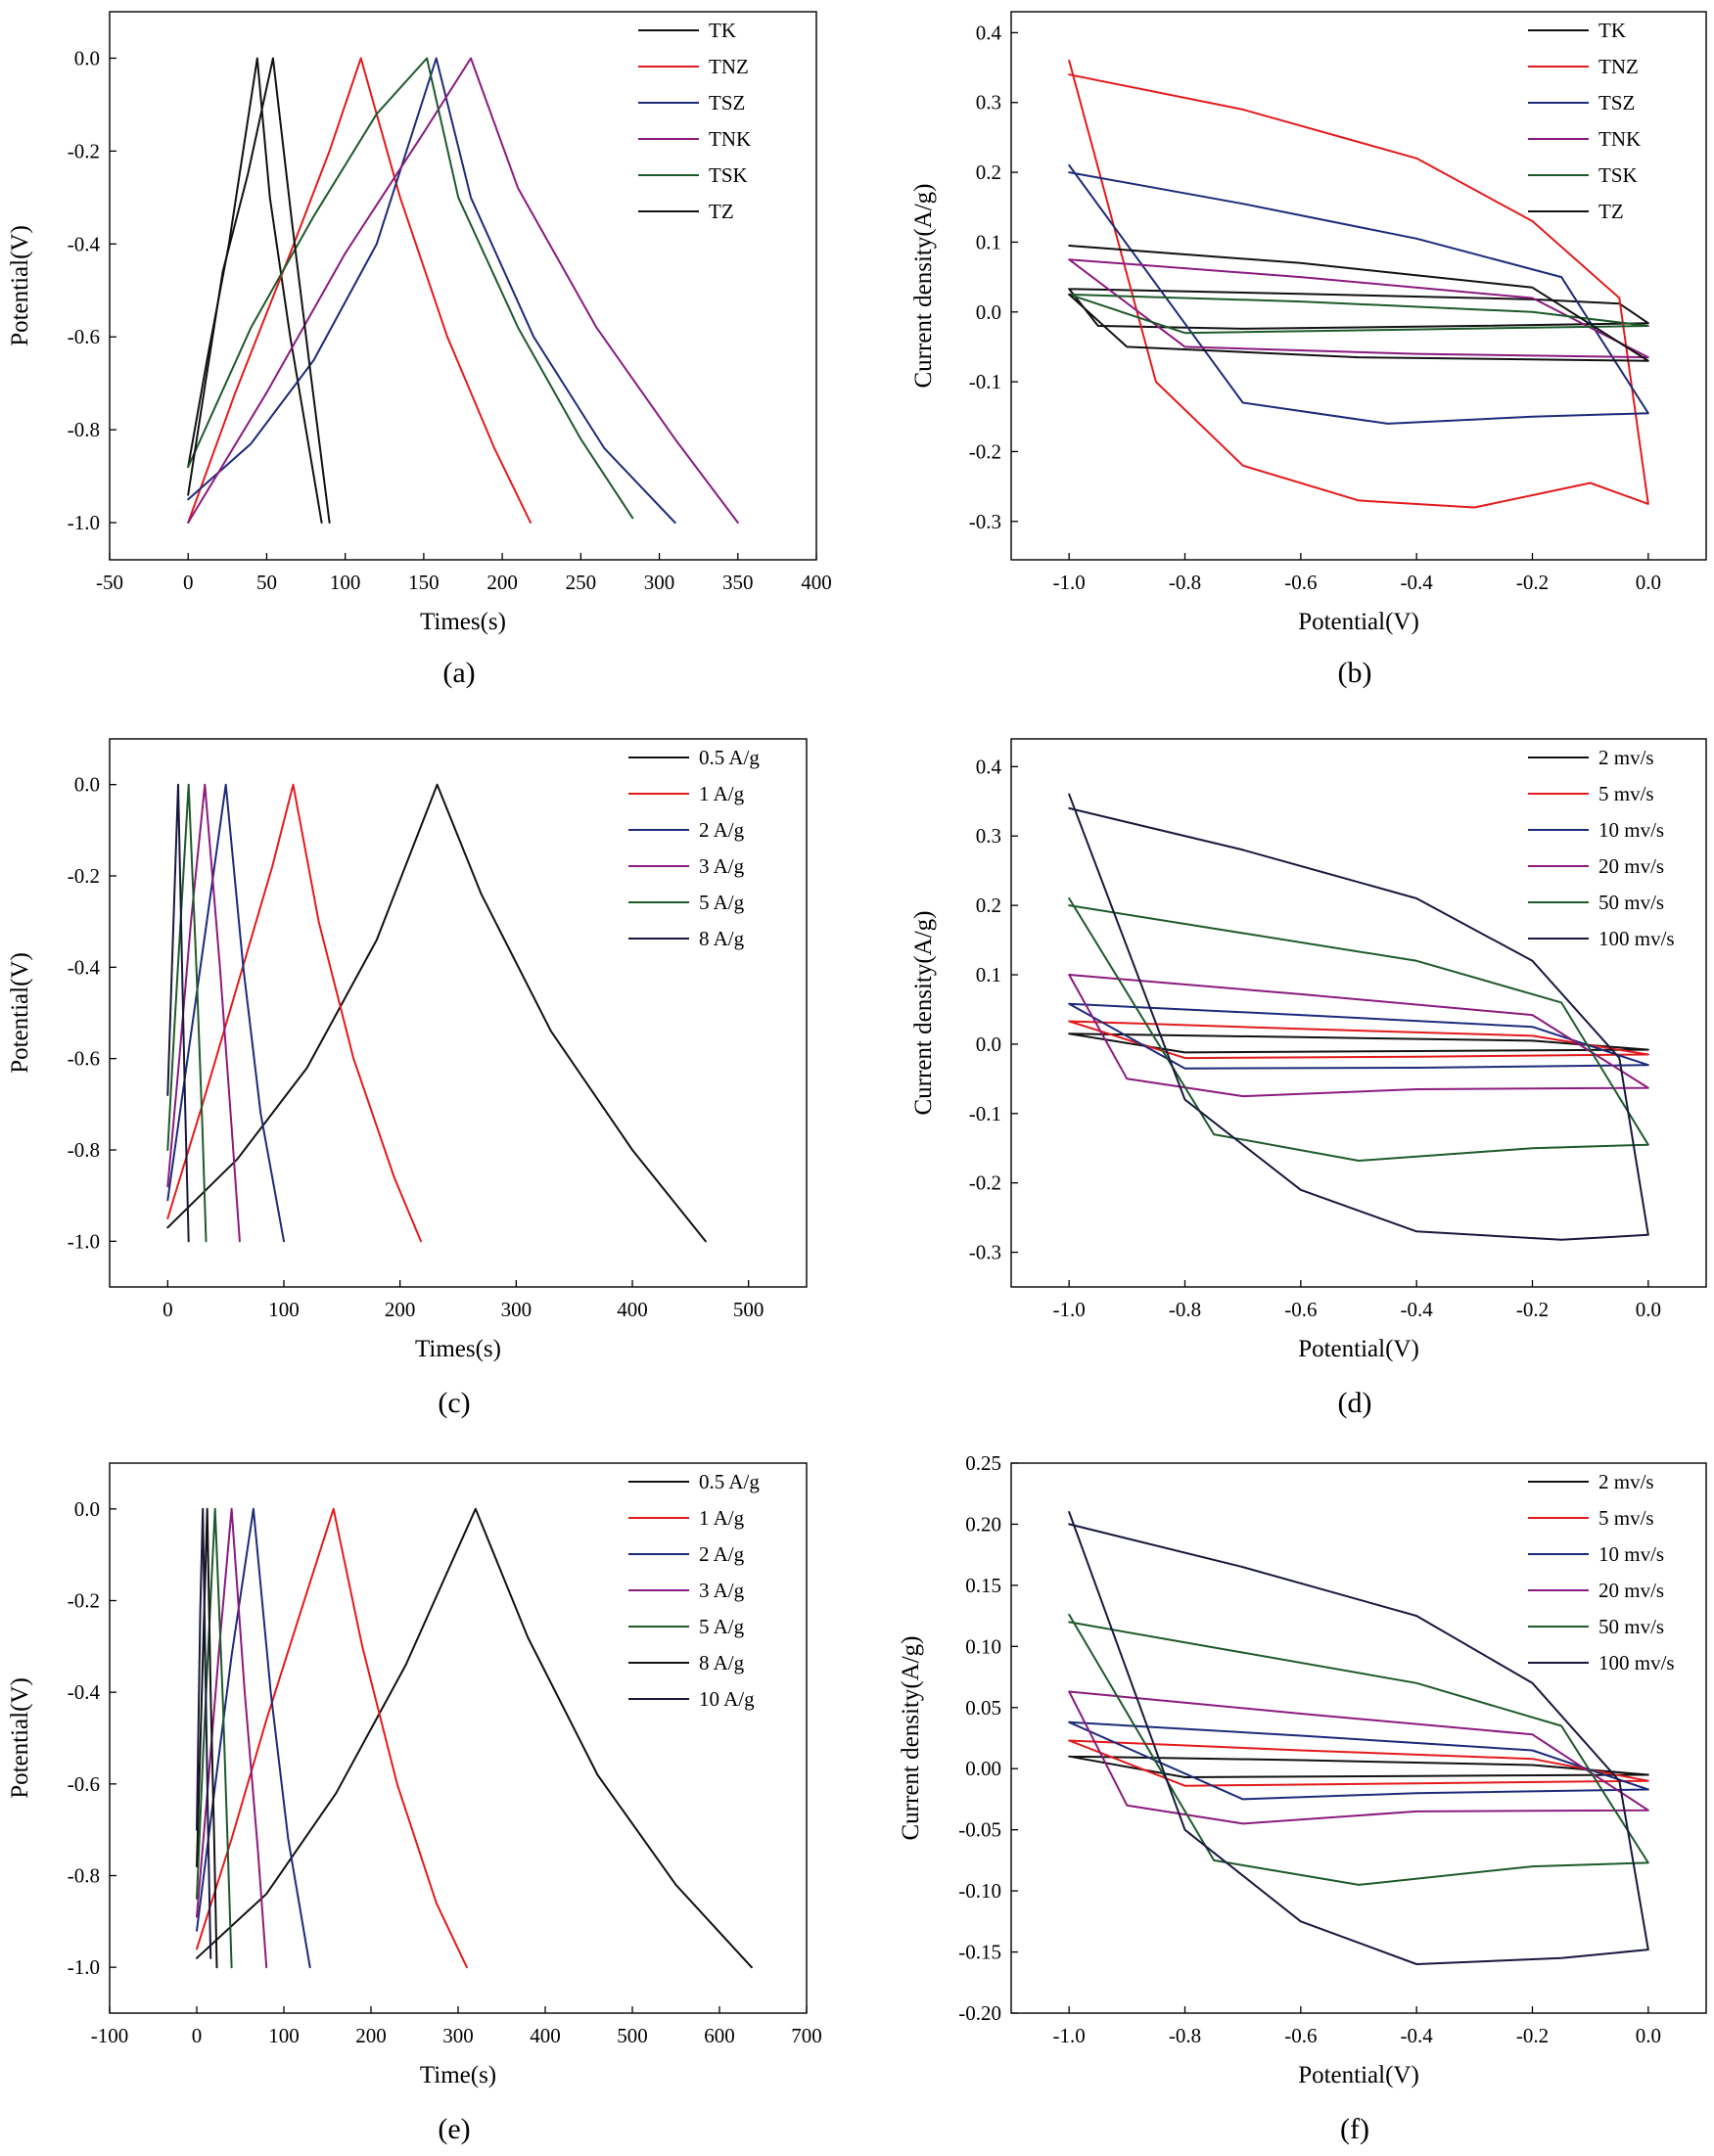 This screenshot has height=2156, width=1714. What do you see at coordinates (359, 290) in the screenshot?
I see `series-line-tnz` at bounding box center [359, 290].